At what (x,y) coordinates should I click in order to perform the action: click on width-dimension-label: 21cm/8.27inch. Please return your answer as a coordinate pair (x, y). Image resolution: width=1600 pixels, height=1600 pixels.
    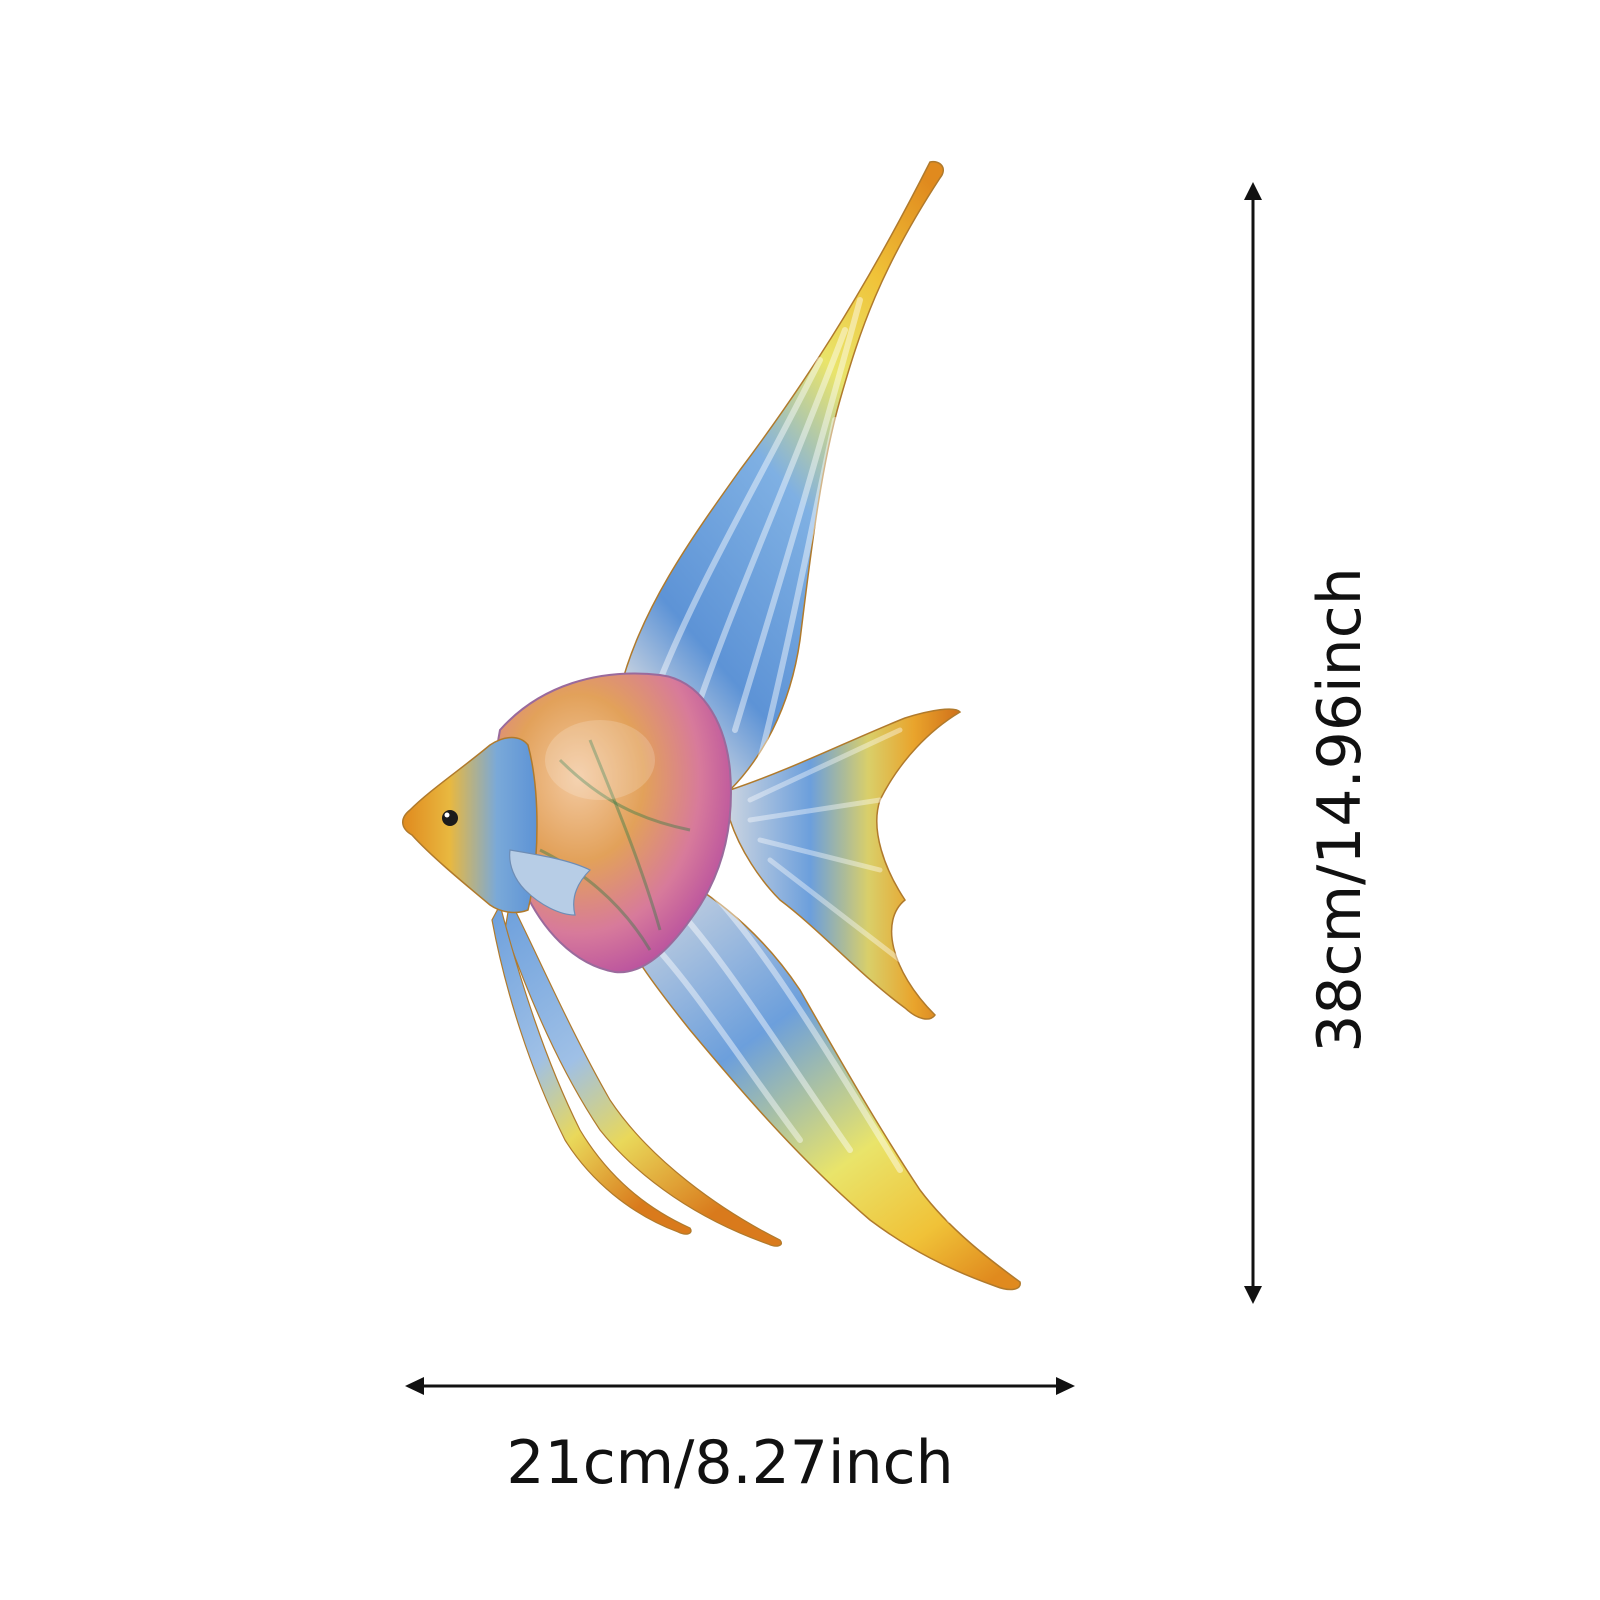
    Looking at the image, I should click on (730, 1463).